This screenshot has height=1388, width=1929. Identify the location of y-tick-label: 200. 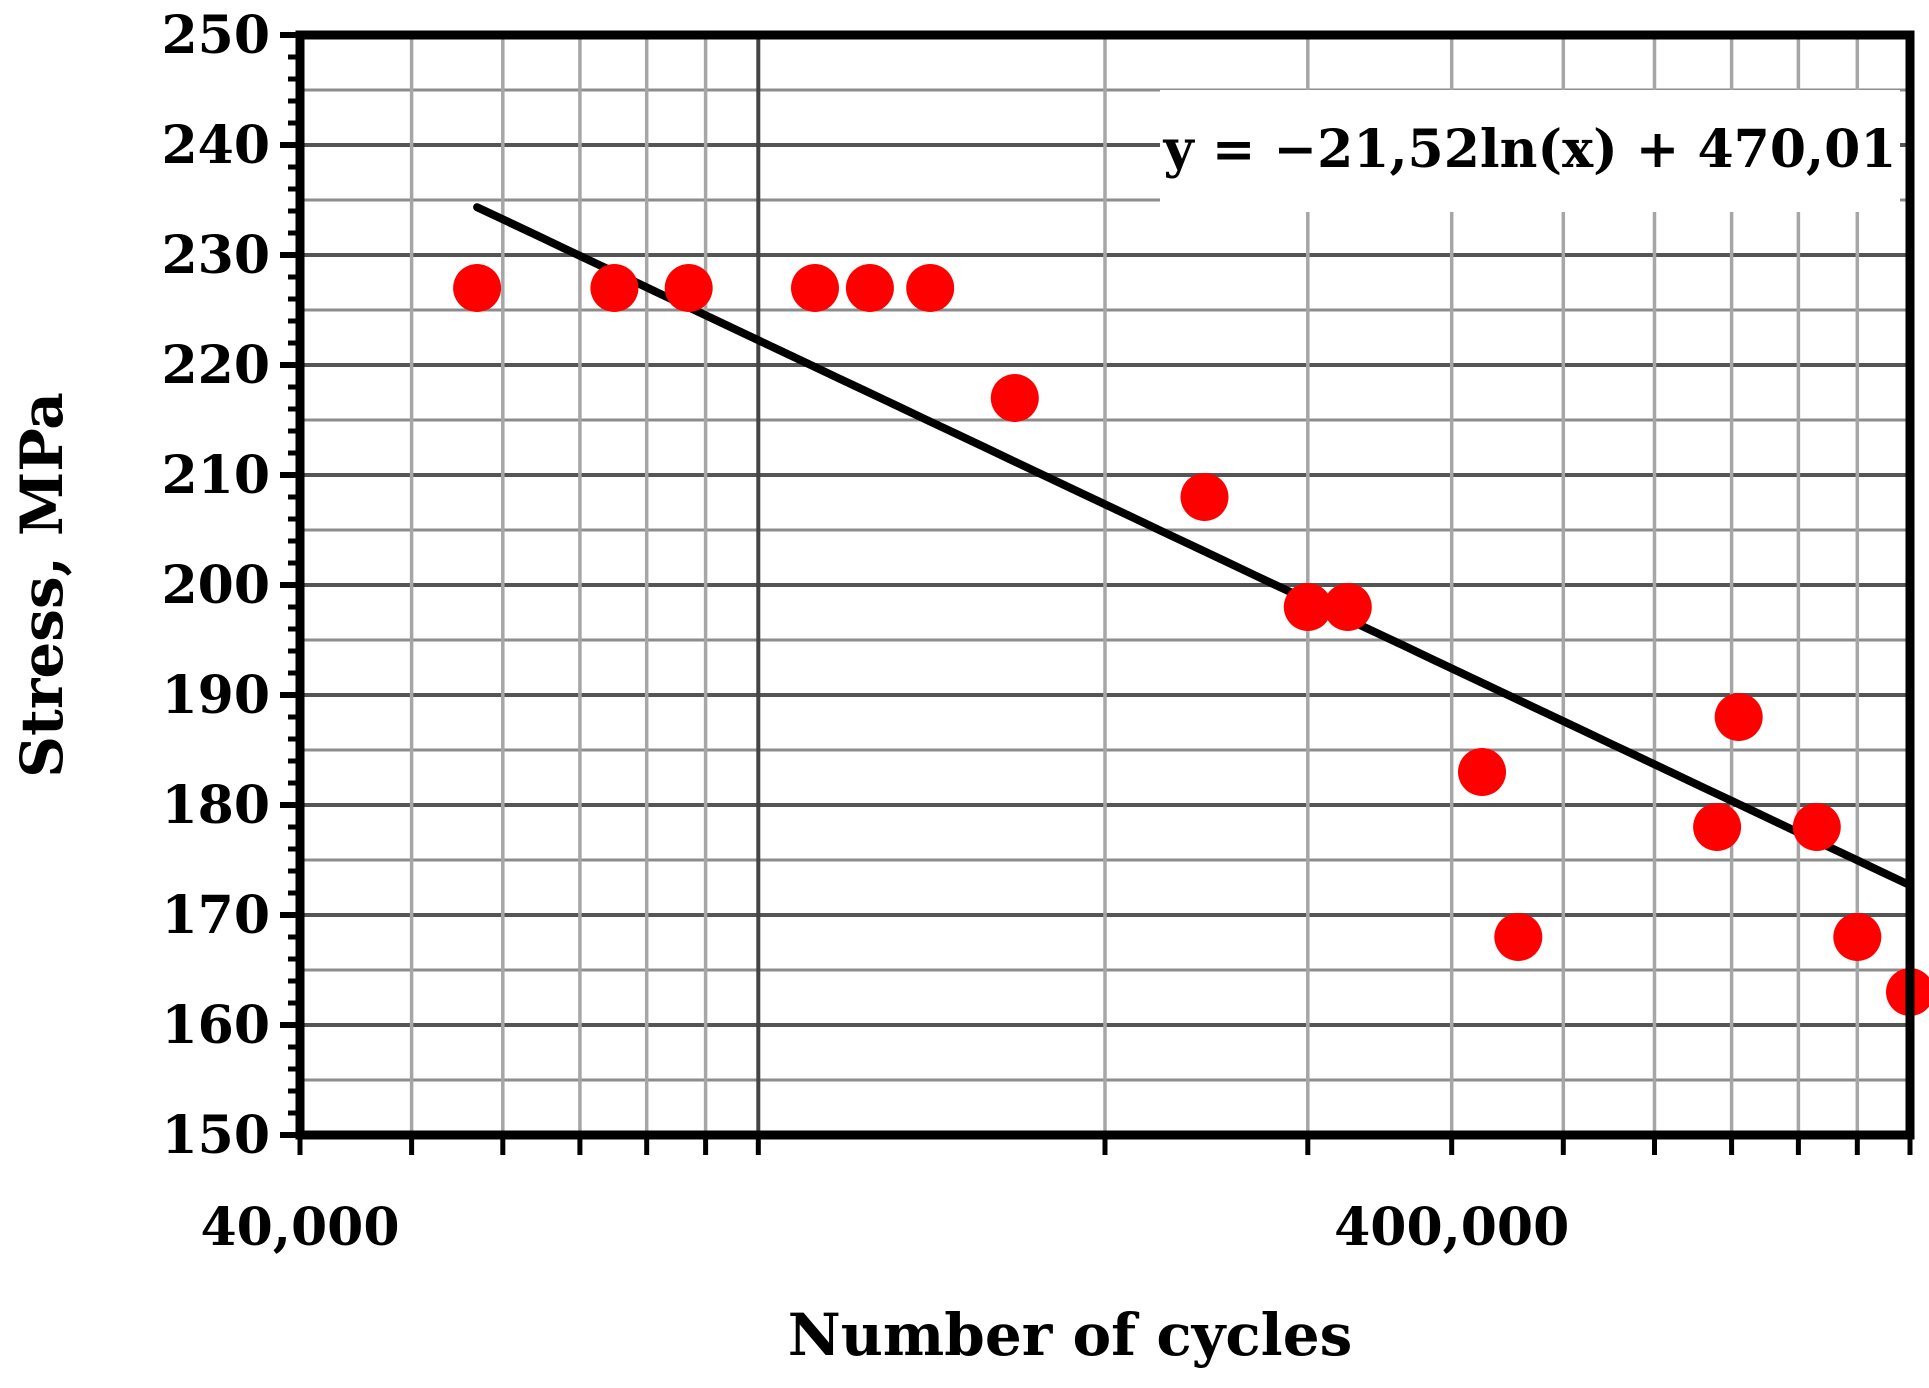
(215, 585).